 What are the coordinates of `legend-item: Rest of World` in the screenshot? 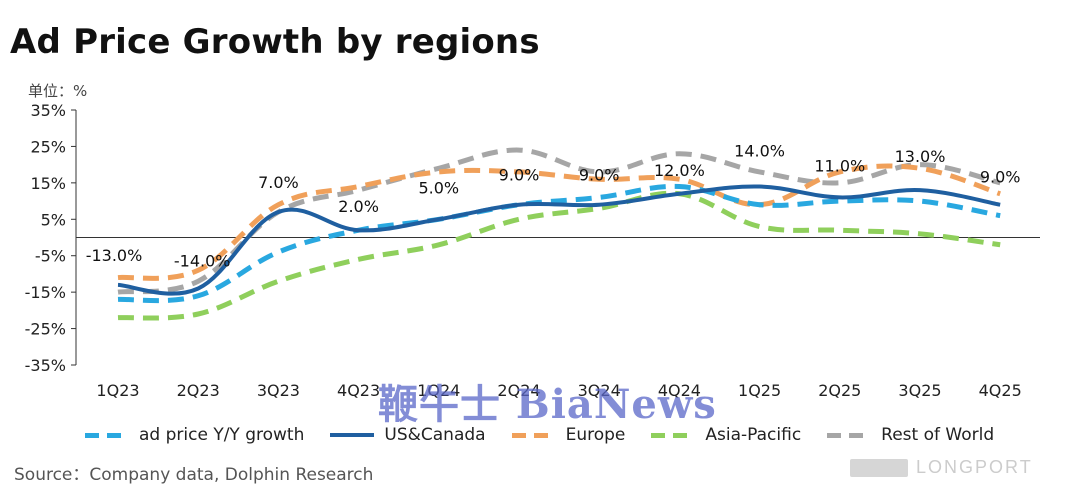 It's located at (910, 435).